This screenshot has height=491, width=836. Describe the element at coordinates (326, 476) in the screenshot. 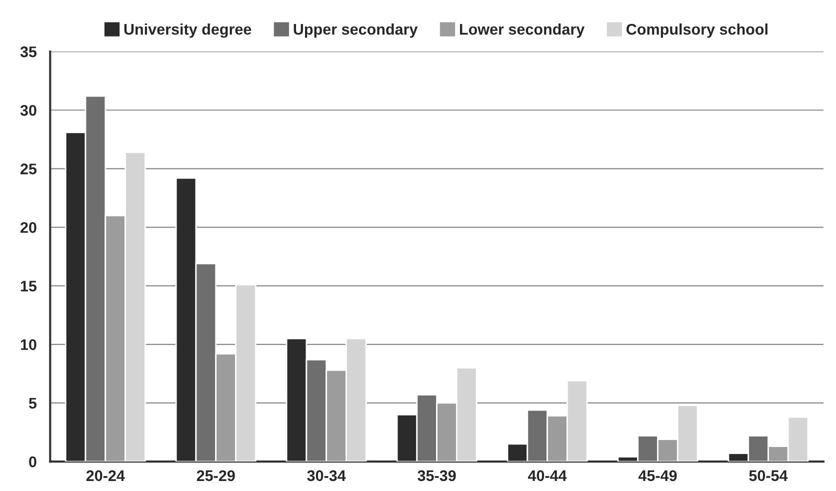

I see `x-tick-label: 30-34` at that location.